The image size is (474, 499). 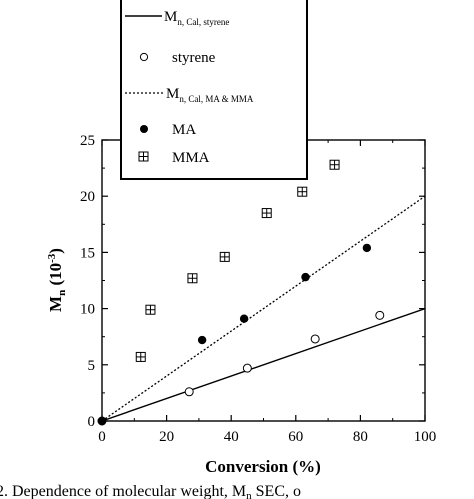 What do you see at coordinates (102, 437) in the screenshot?
I see `x-tick-label: 0` at bounding box center [102, 437].